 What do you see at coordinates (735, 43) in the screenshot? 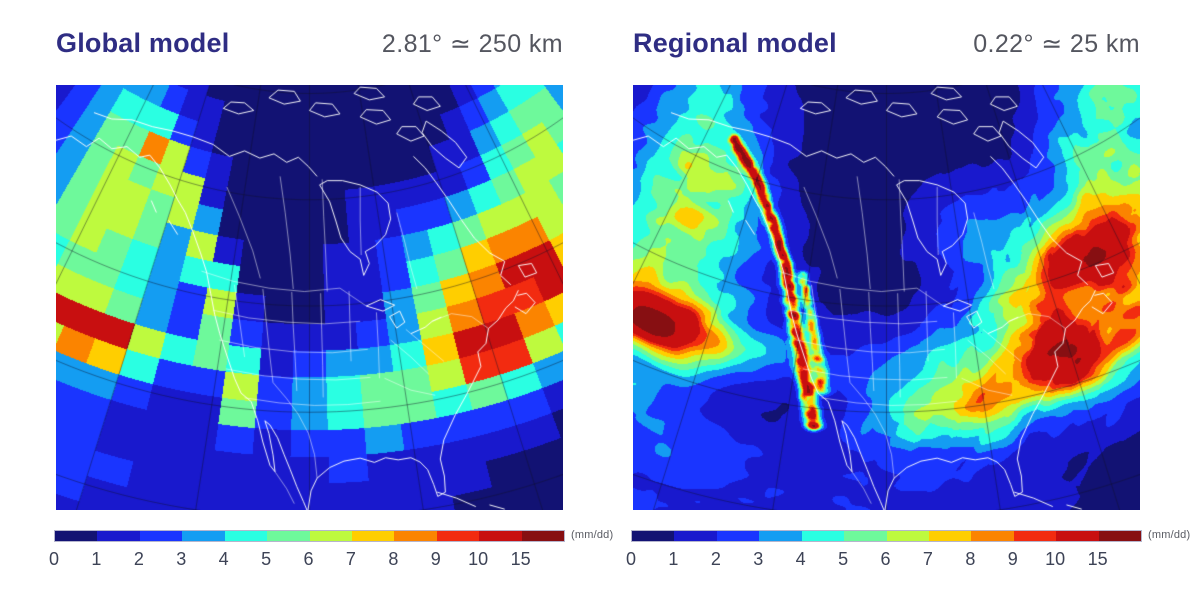
I see `panel-title: Regional model` at bounding box center [735, 43].